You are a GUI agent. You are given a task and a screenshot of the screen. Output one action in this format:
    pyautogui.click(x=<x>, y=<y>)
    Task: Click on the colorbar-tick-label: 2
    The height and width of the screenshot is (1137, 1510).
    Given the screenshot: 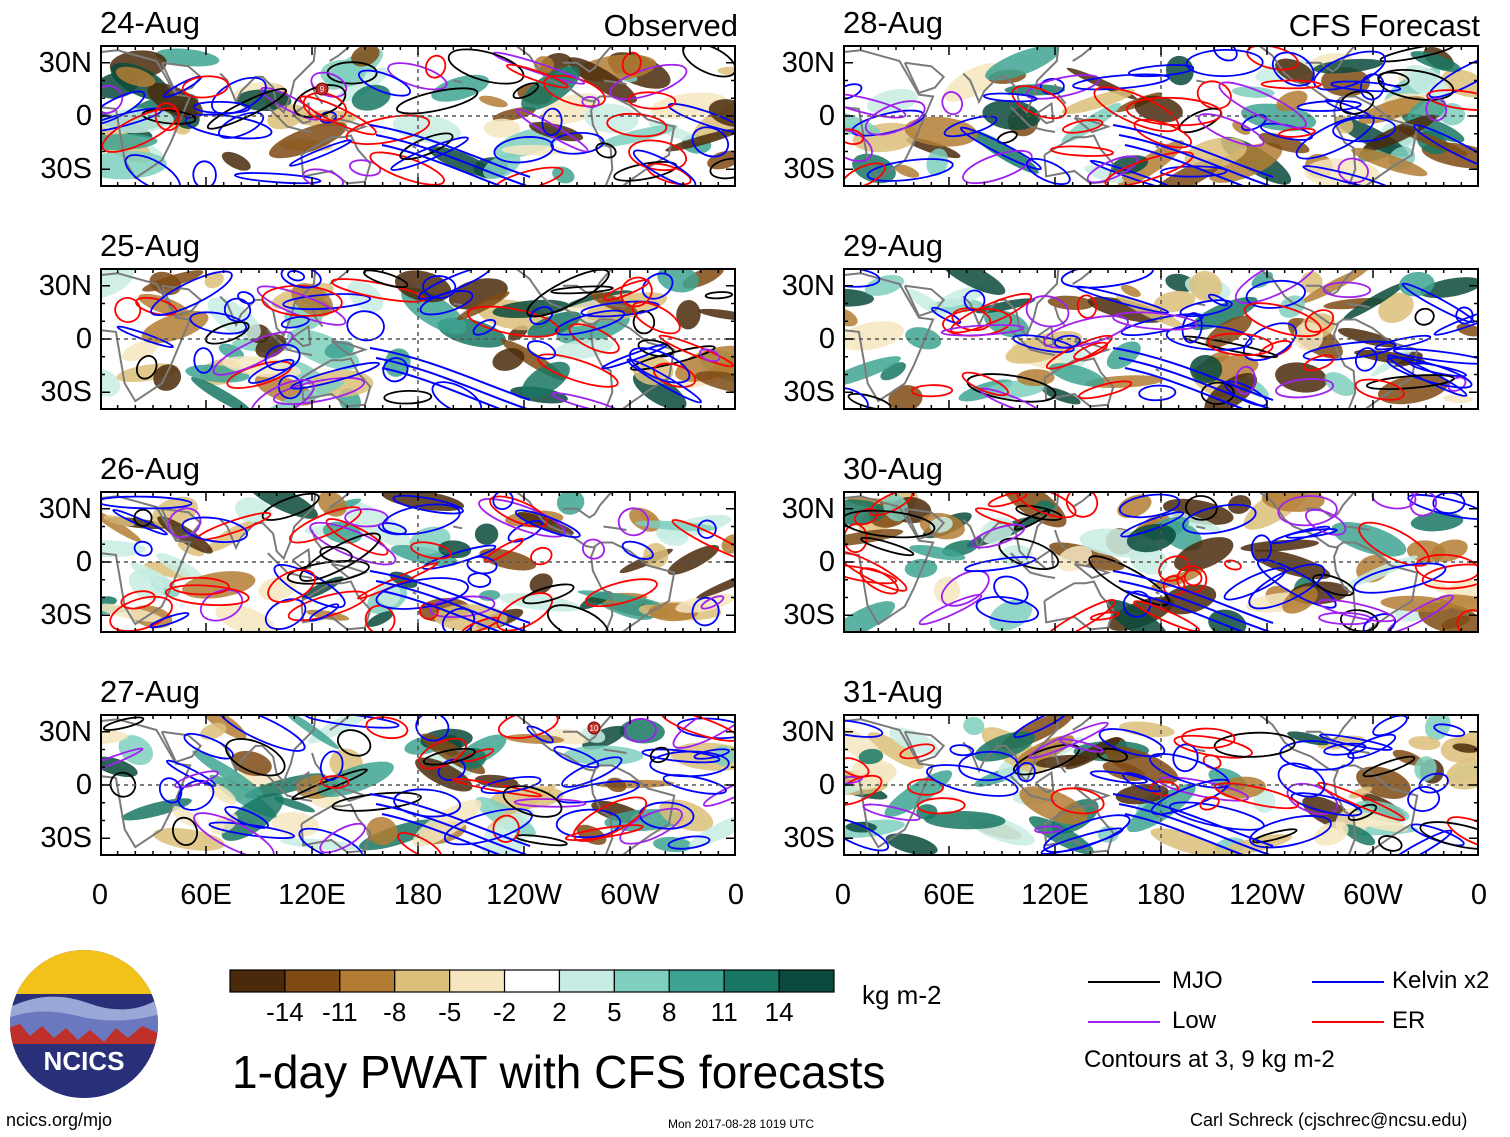 What is the action you would take?
    pyautogui.click(x=559, y=1012)
    